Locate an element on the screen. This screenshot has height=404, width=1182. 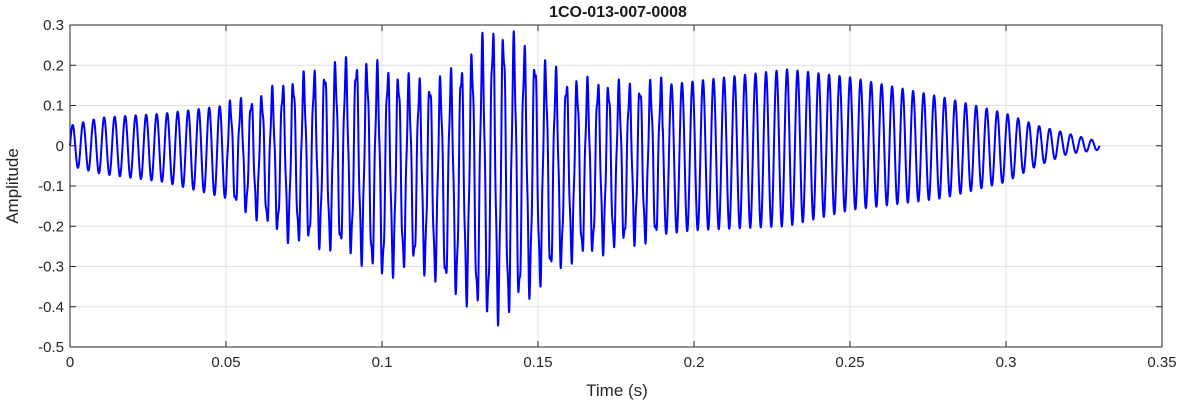
y-tick-label: -0.3 is located at coordinates (51, 267).